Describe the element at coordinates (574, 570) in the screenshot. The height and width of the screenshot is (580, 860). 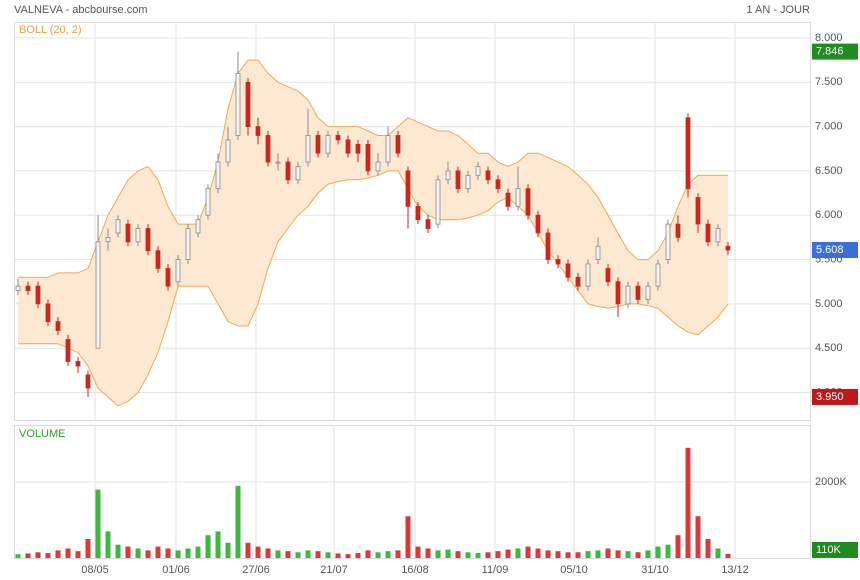
I see `x-tick-label: 05/10` at that location.